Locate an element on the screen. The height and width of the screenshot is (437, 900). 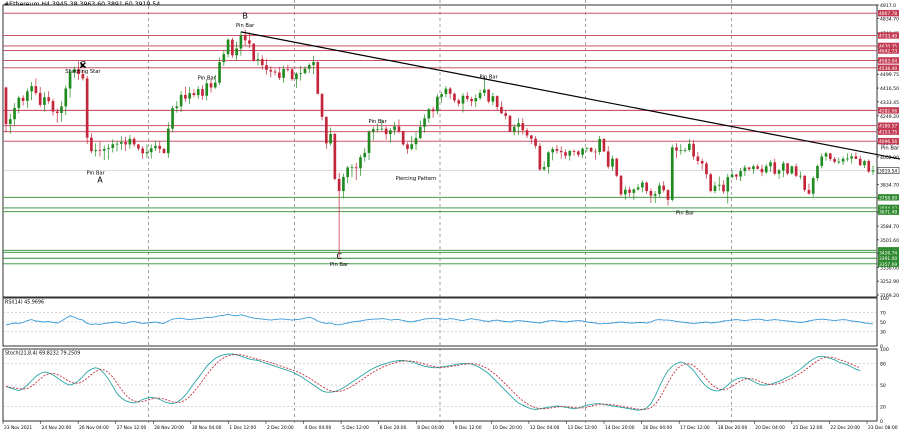
wave-label: A is located at coordinates (100, 179).